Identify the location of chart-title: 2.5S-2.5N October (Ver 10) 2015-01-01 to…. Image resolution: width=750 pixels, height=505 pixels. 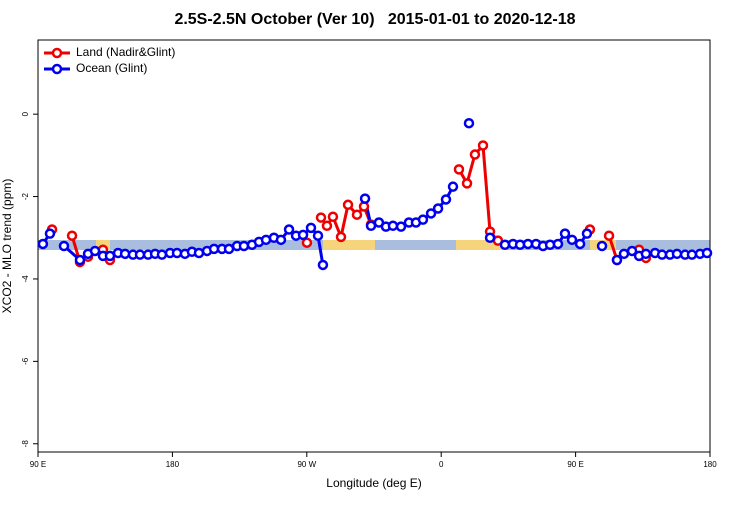
(374, 19).